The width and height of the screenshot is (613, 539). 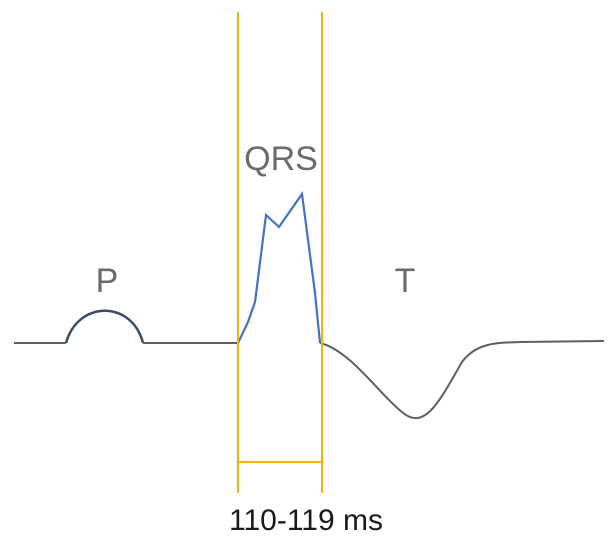 I want to click on qrs-duration-label: 110-119 ms, so click(x=306, y=520).